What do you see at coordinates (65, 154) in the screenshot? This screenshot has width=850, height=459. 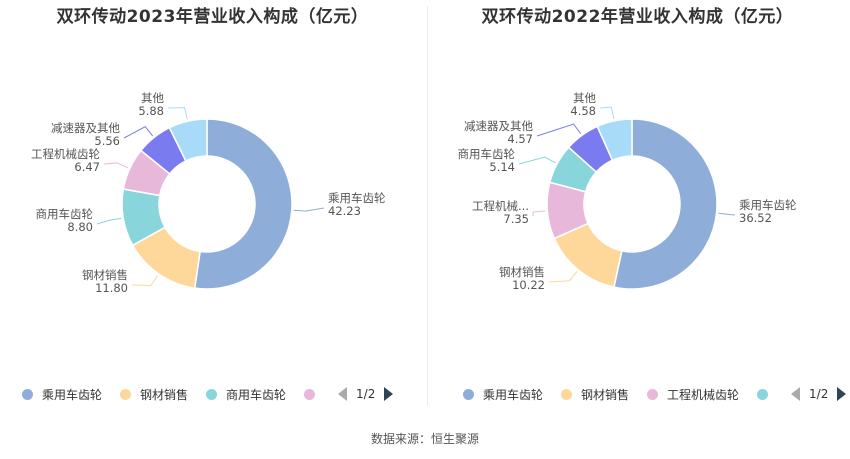 I see `slice-label: 工程机械齿轮` at bounding box center [65, 154].